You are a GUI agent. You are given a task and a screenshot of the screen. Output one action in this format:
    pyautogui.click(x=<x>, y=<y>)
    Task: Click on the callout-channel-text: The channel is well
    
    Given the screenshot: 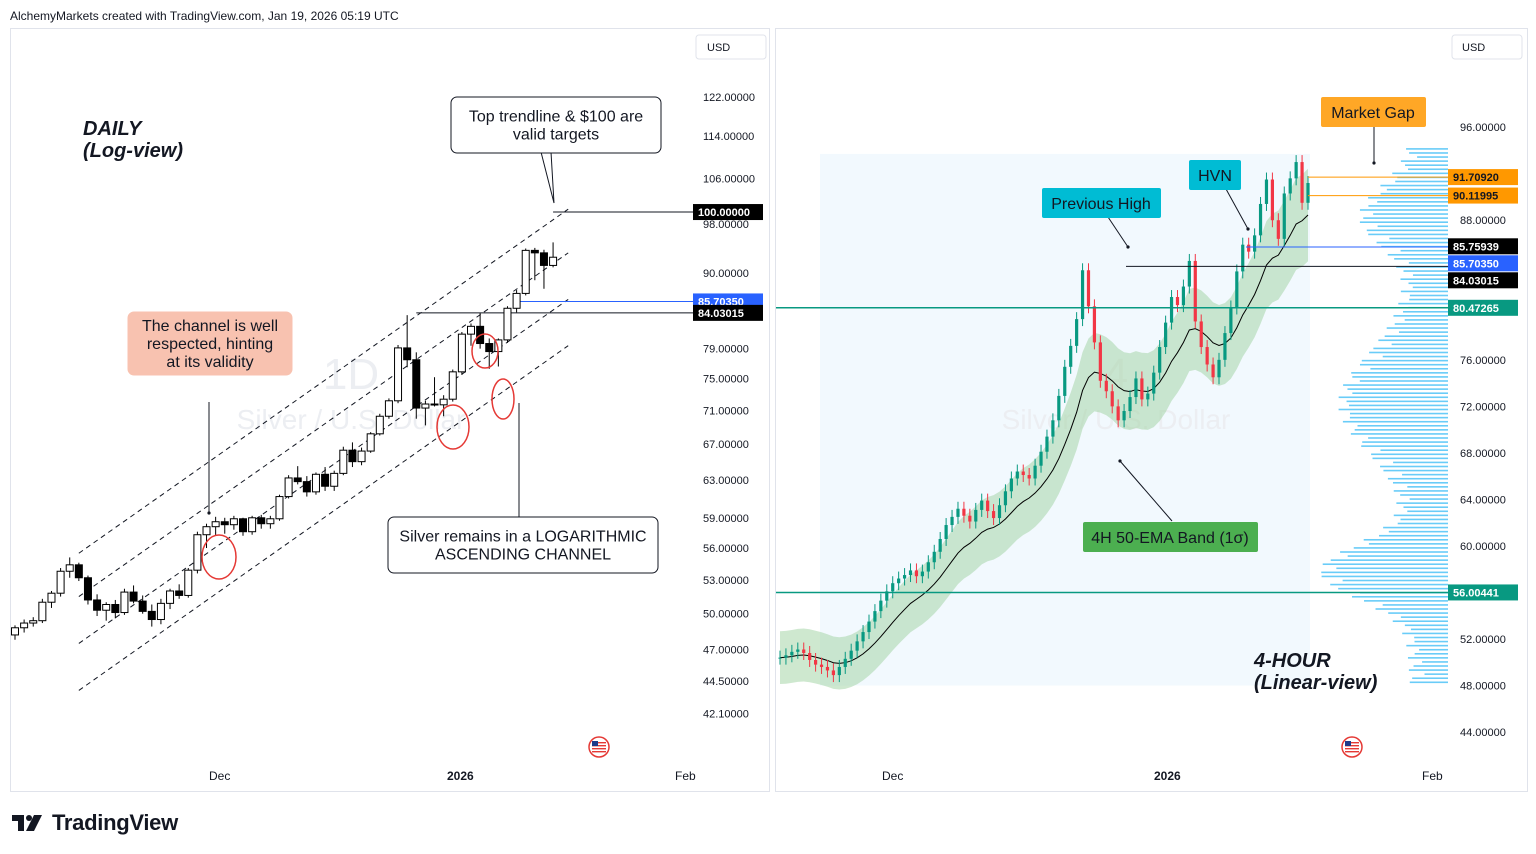 What is the action you would take?
    pyautogui.click(x=210, y=326)
    